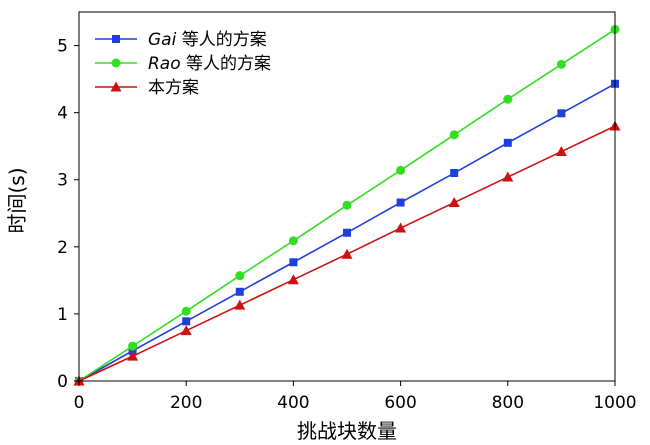 Image resolution: width=650 pixels, height=445 pixels. What do you see at coordinates (162, 40) in the screenshot?
I see `legend-label-italic: Gai` at bounding box center [162, 40].